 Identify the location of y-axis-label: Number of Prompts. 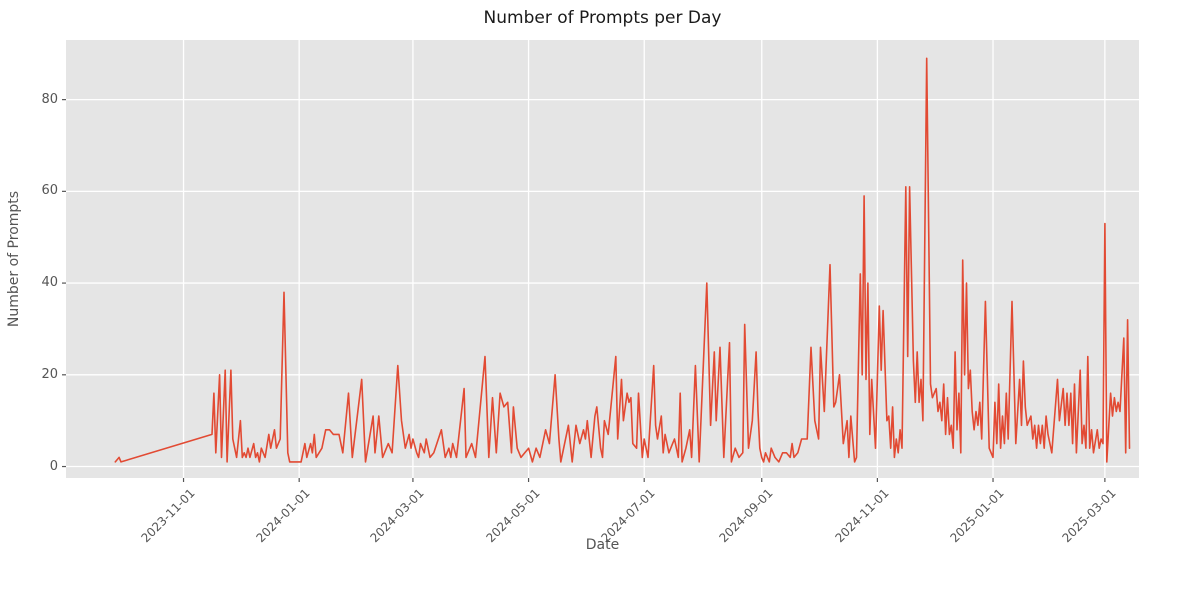
(14, 259).